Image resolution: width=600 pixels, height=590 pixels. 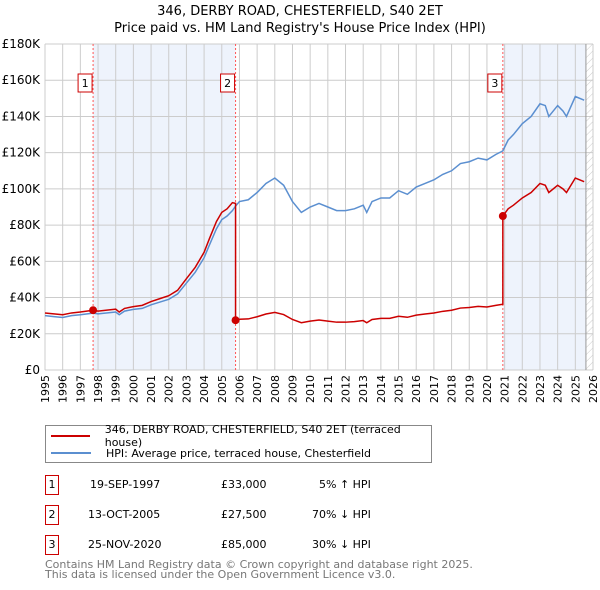 What do you see at coordinates (522, 389) in the screenshot?
I see `x-tick-label: 2022` at bounding box center [522, 389].